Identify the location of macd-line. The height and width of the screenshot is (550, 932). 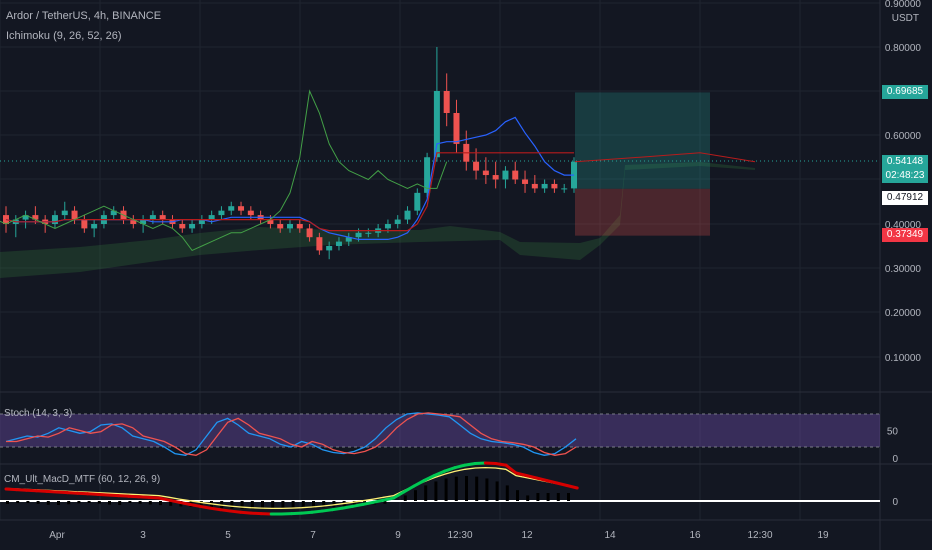
(291, 488).